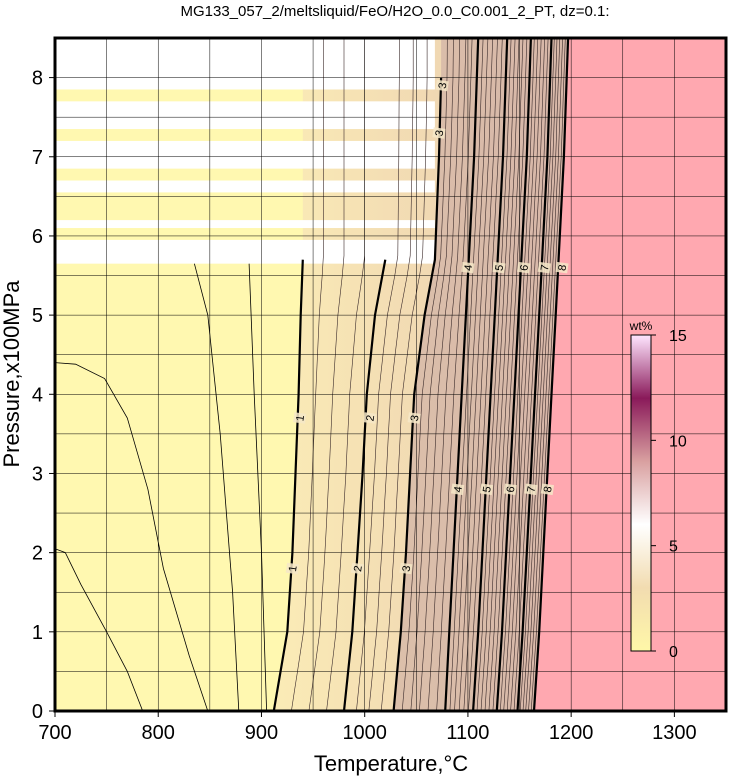 This screenshot has height=776, width=734. What do you see at coordinates (158, 733) in the screenshot?
I see `x-tick-label: 800` at bounding box center [158, 733].